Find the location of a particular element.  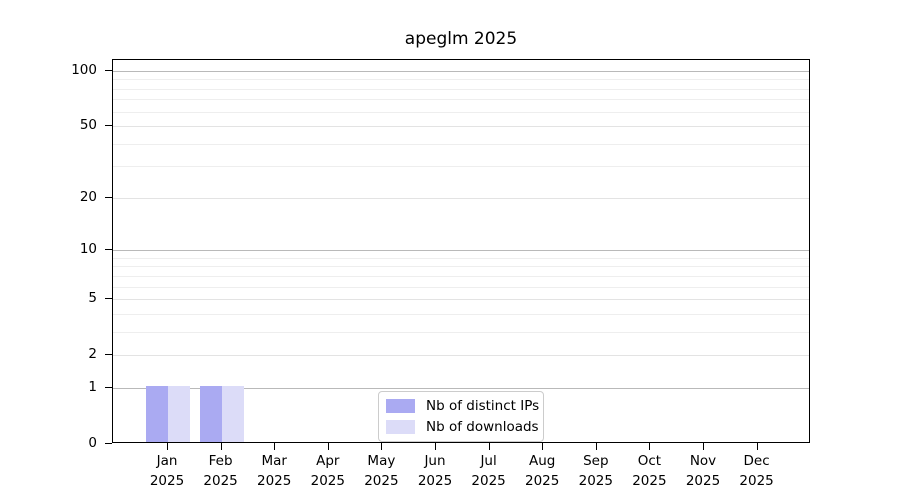

legend-item: Nb of distinct IPs is located at coordinates (462, 406).